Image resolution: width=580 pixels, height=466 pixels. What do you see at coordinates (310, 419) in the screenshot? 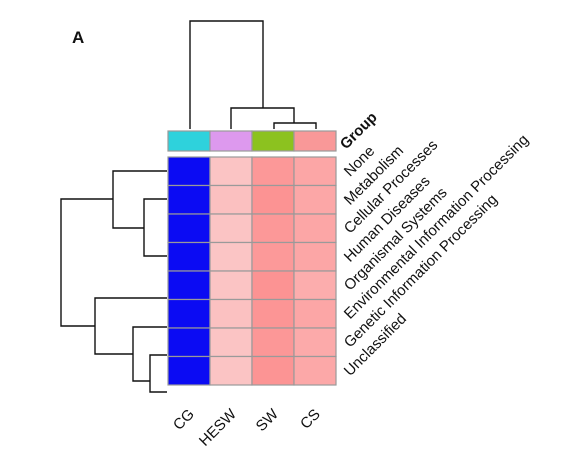
I see `column-label: CS` at bounding box center [310, 419].